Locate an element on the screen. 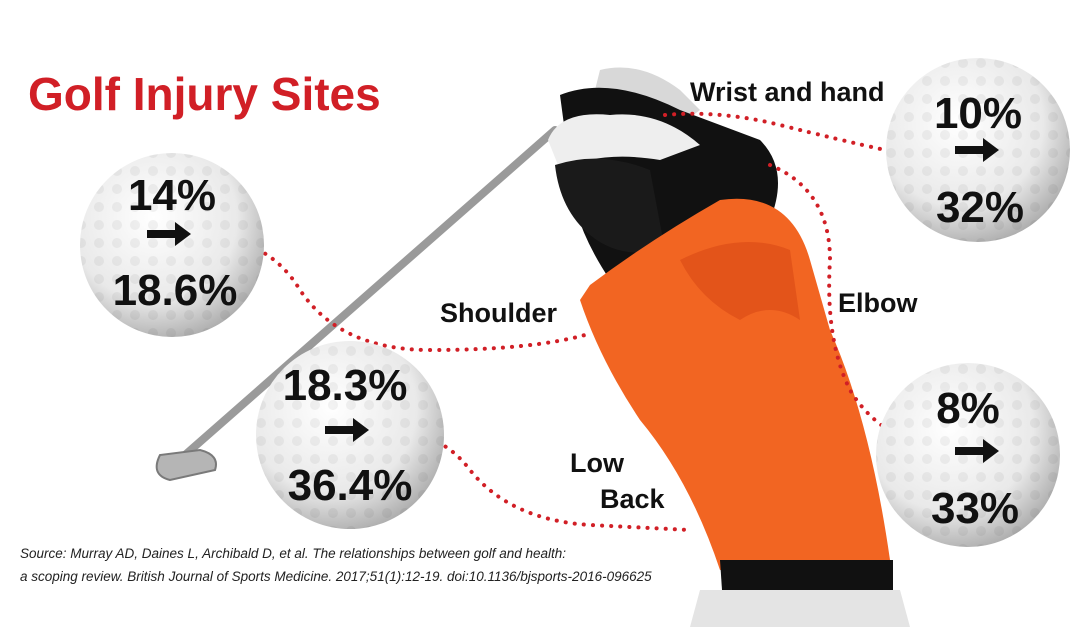  value-after: 32% is located at coordinates (980, 207).